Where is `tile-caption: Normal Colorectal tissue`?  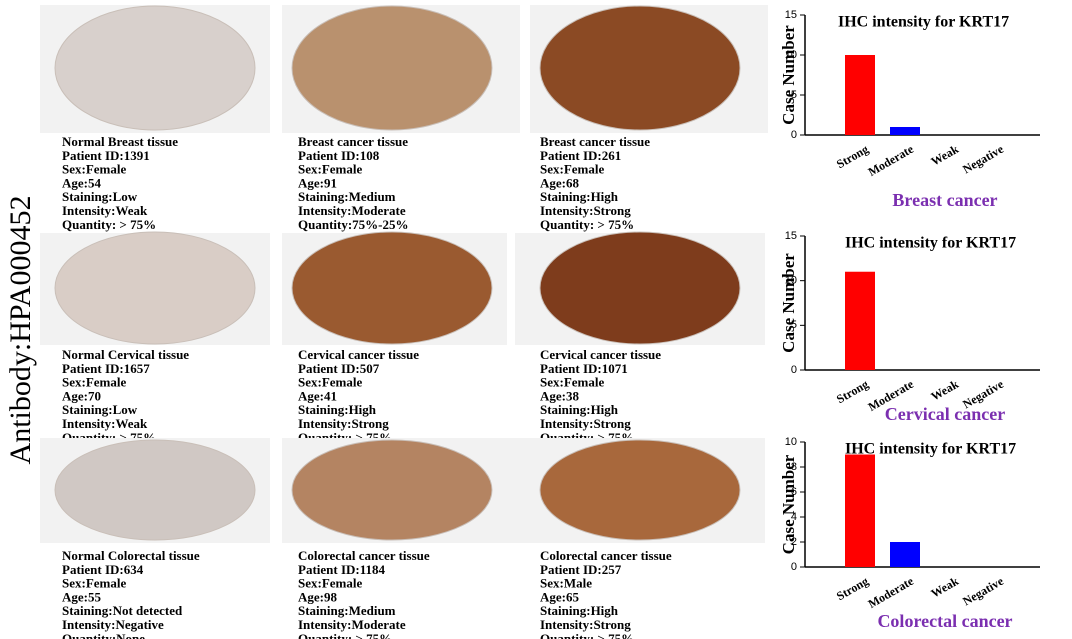
tile-caption: Normal Colorectal tissue is located at coordinates (131, 555).